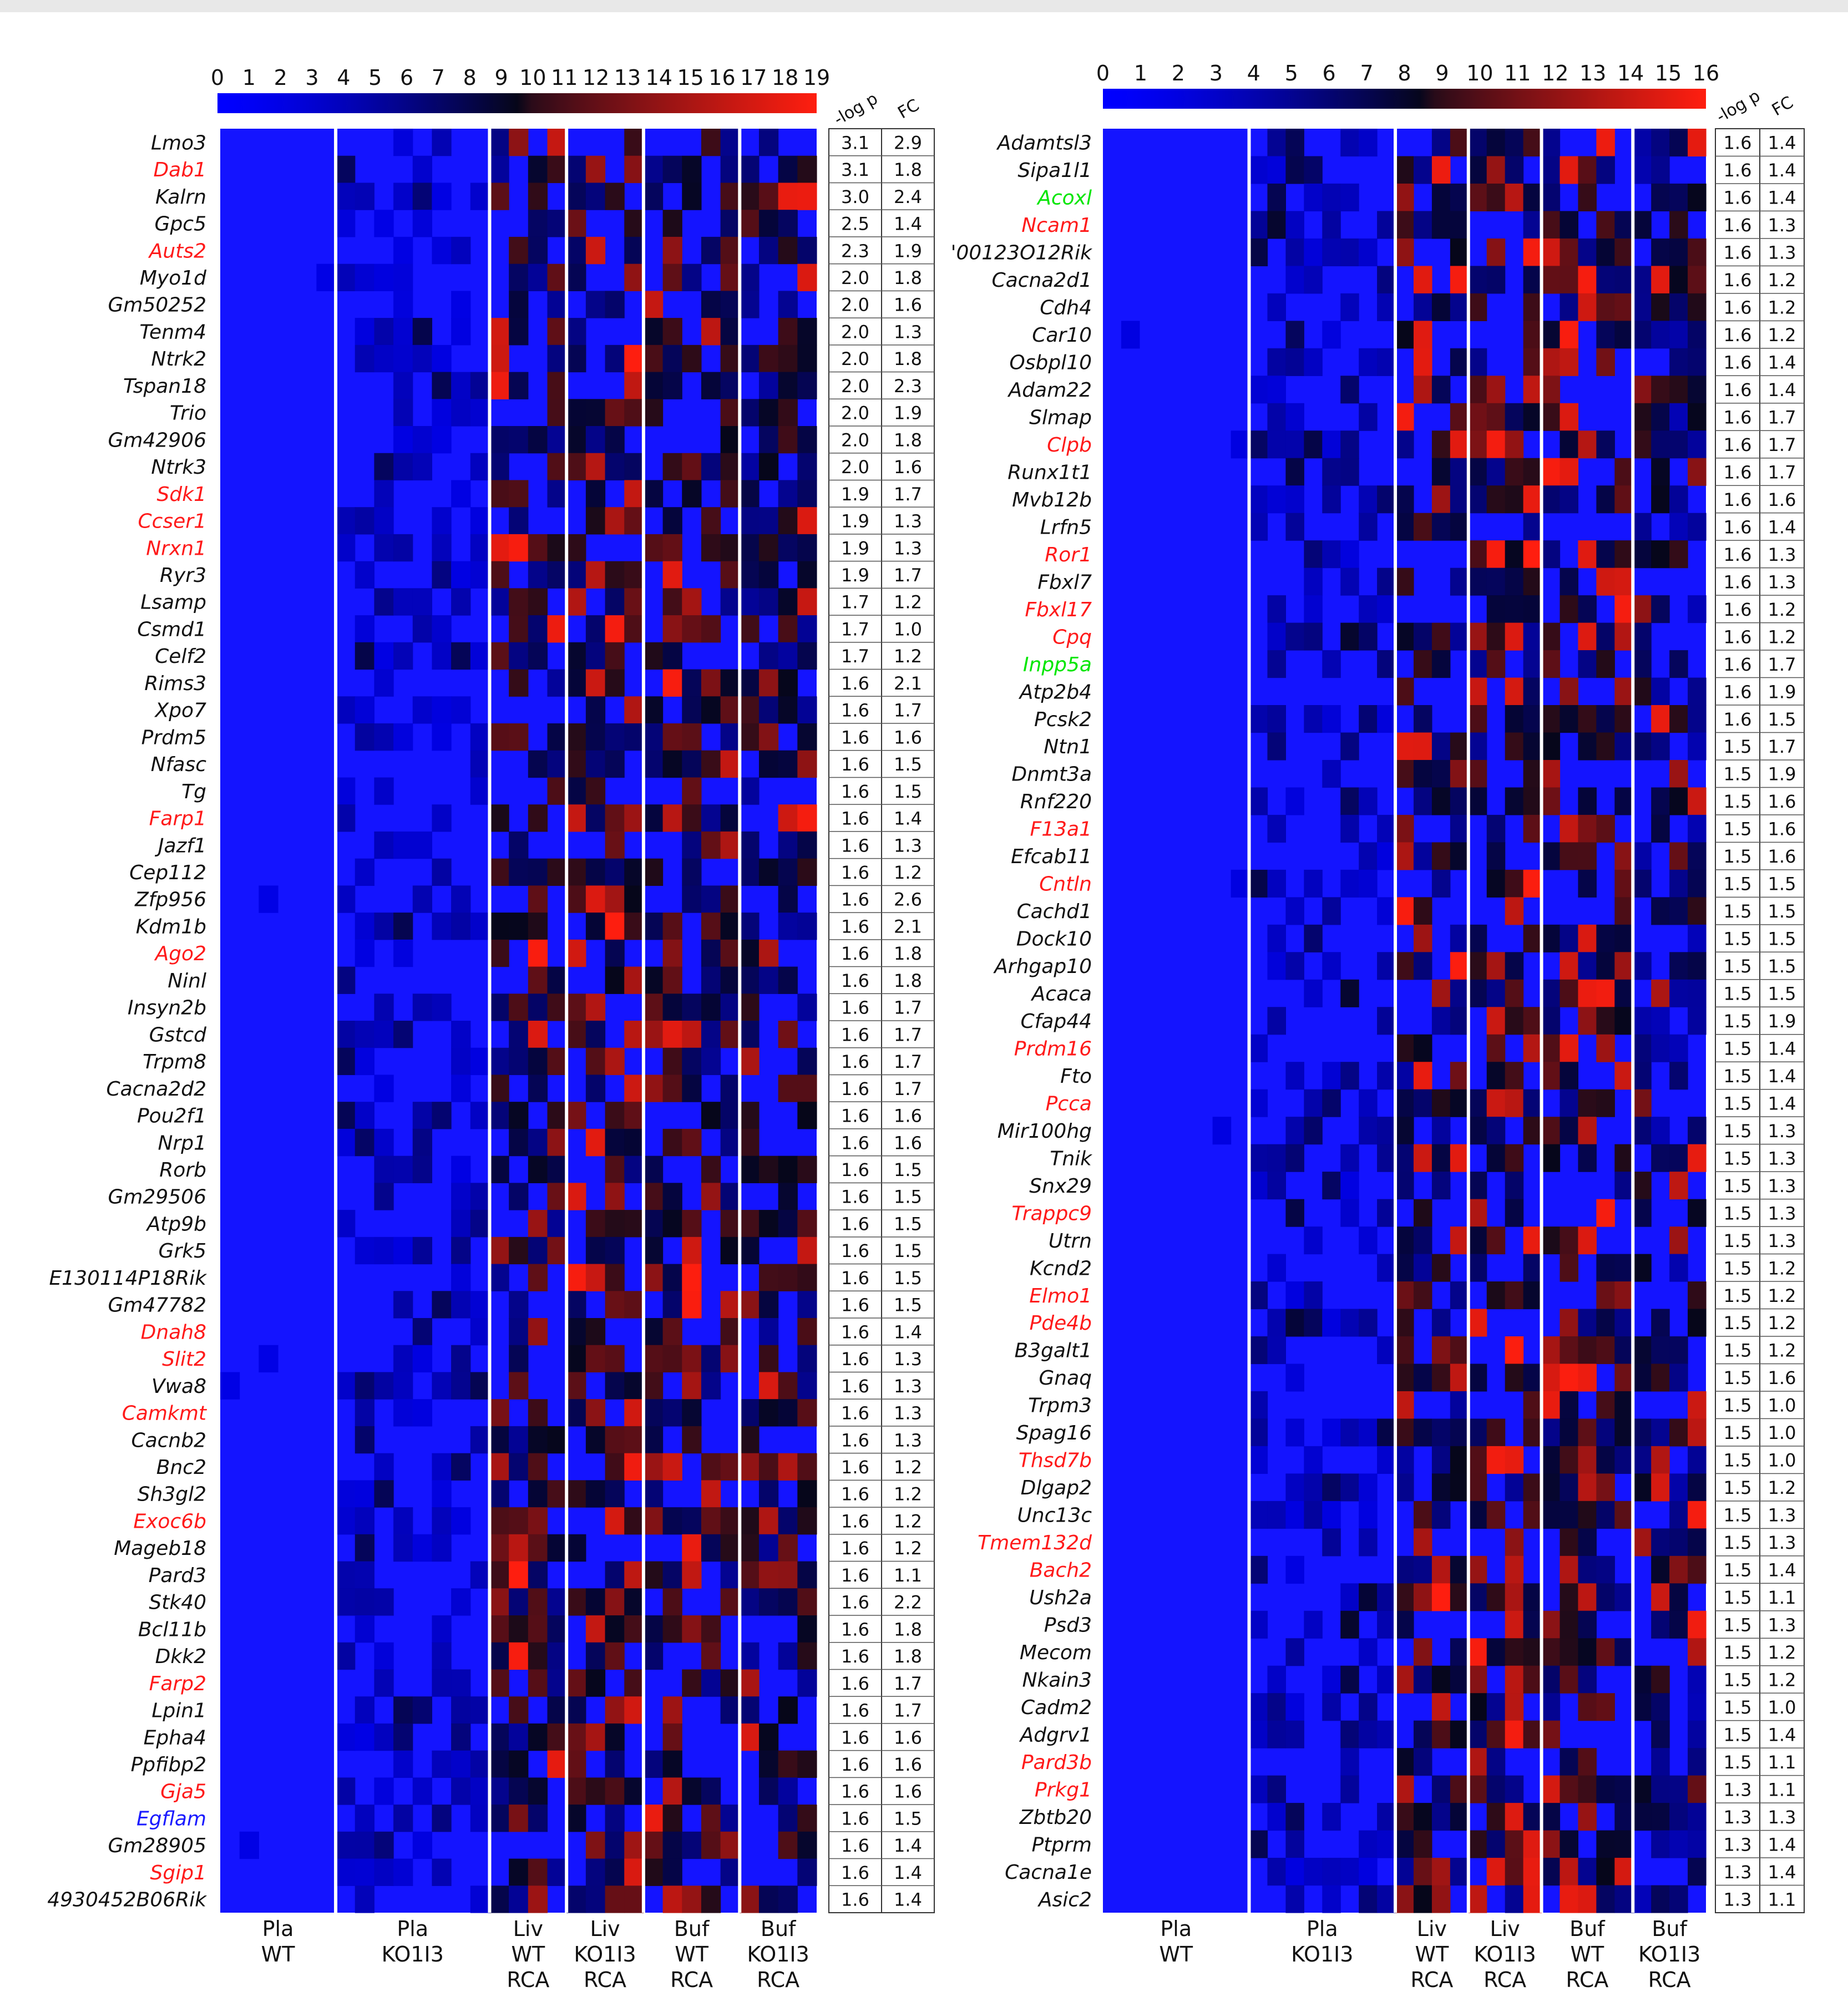  What do you see at coordinates (1783, 106) in the screenshot?
I see `fc-header: FC` at bounding box center [1783, 106].